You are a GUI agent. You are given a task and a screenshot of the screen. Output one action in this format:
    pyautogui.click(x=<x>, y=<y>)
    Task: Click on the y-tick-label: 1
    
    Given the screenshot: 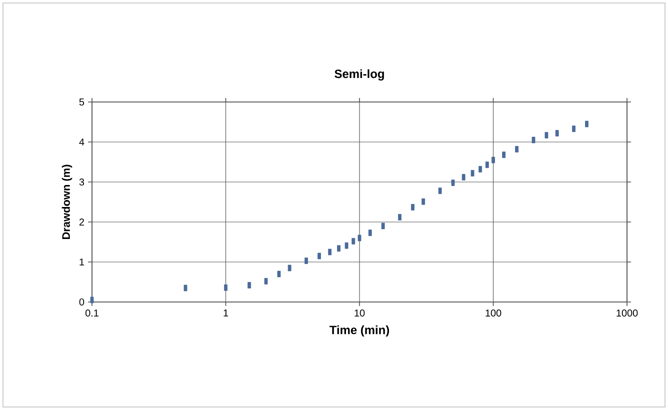 What is the action you would take?
    pyautogui.click(x=82, y=262)
    